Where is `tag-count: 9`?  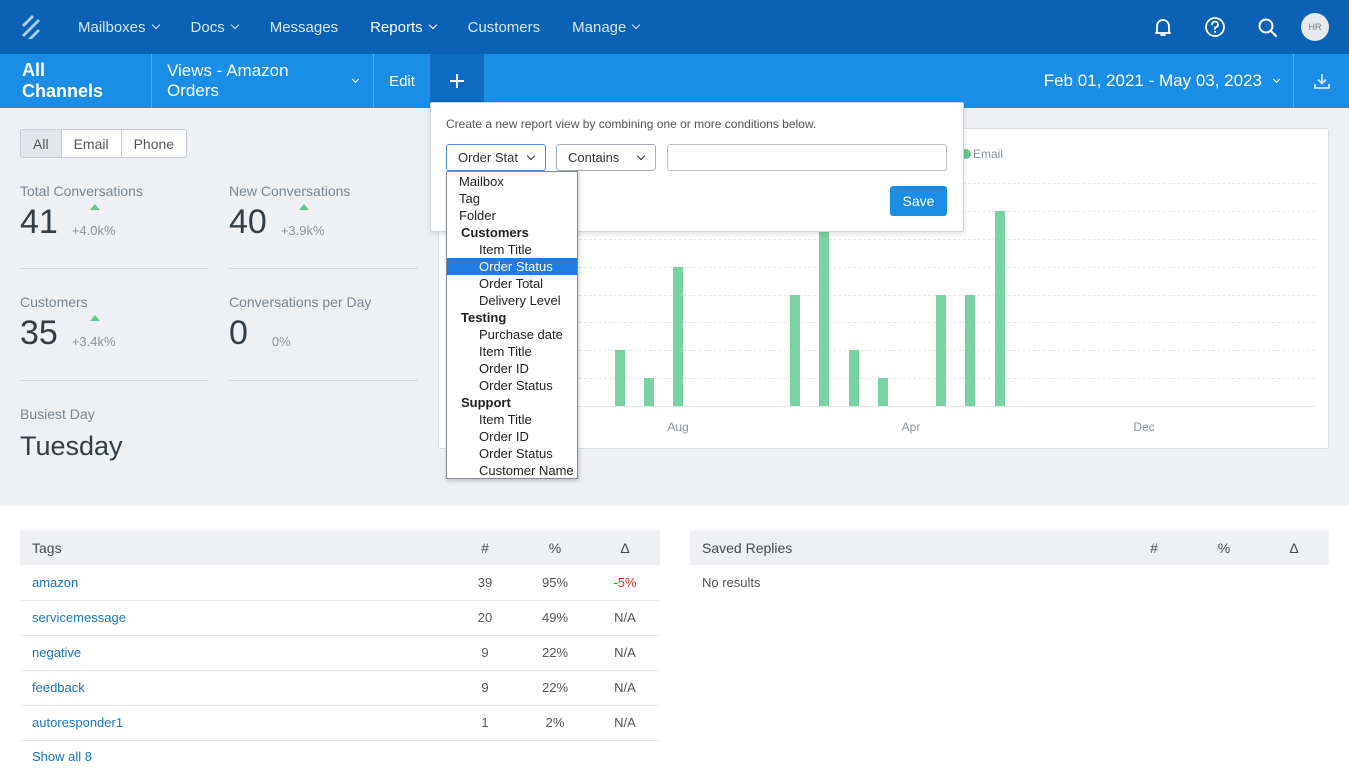 tag-count: 9 is located at coordinates (485, 653).